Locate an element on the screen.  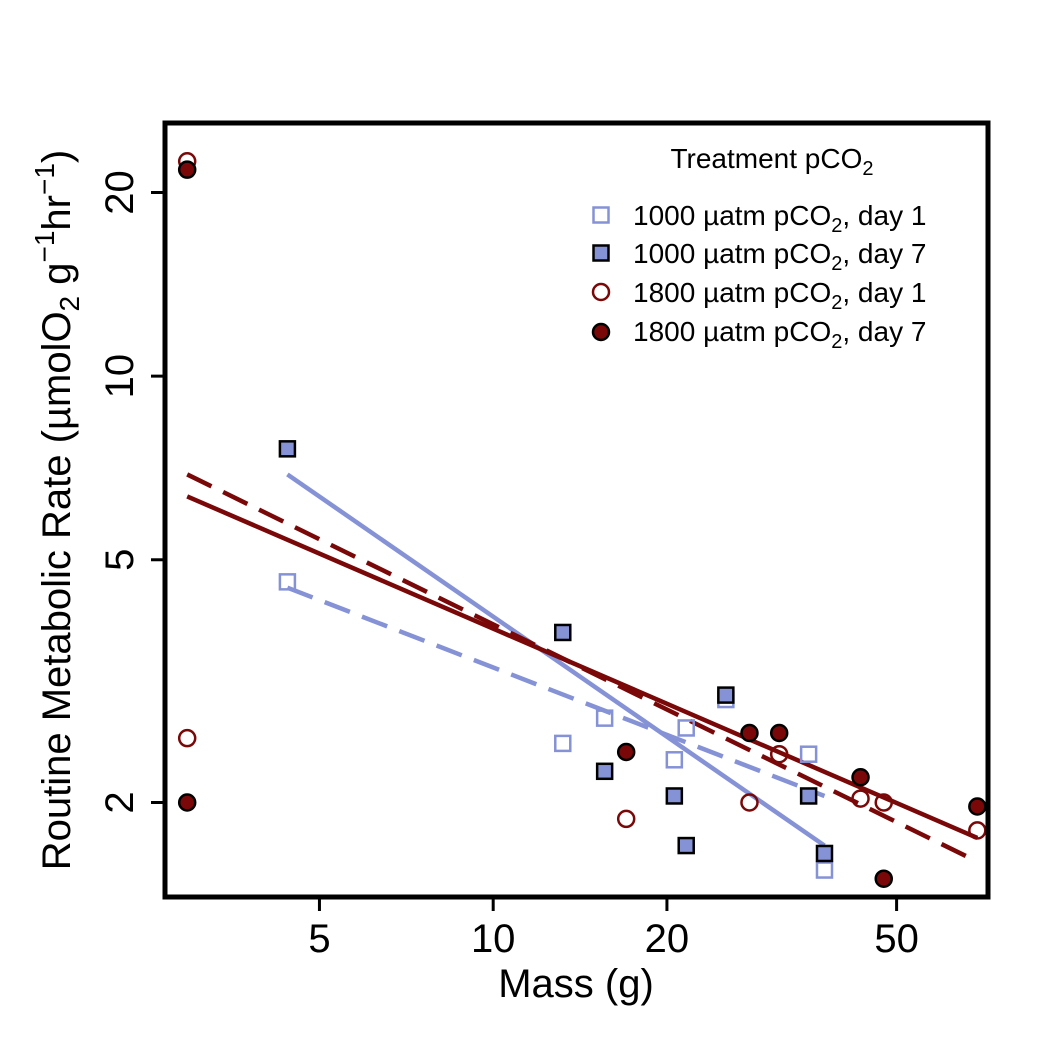
y-tick-label: 2 is located at coordinates (120, 802).